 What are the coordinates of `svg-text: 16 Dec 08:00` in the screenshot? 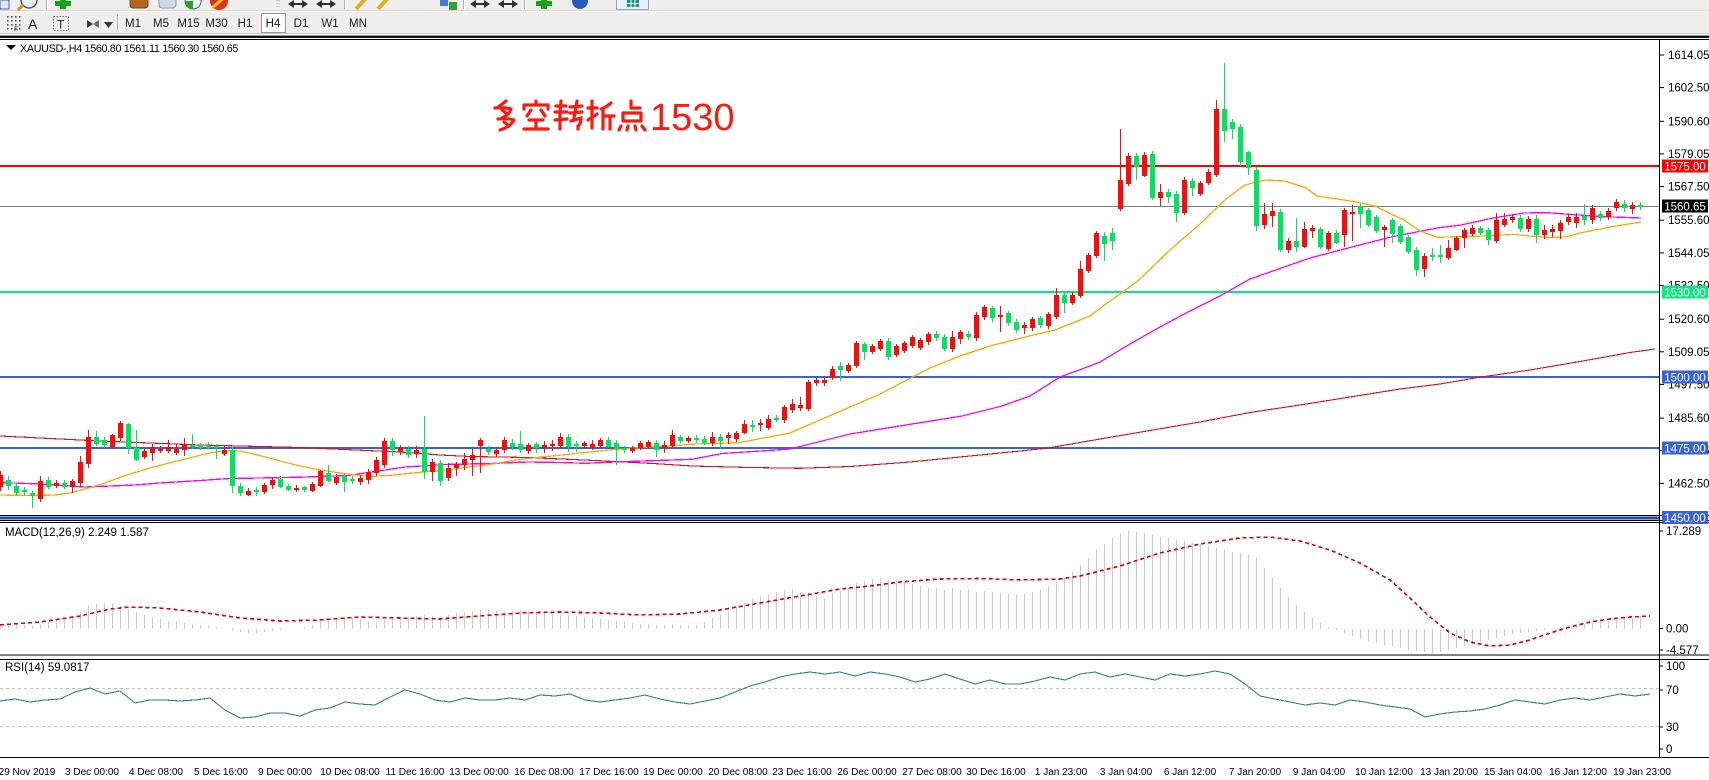 It's located at (544, 772).